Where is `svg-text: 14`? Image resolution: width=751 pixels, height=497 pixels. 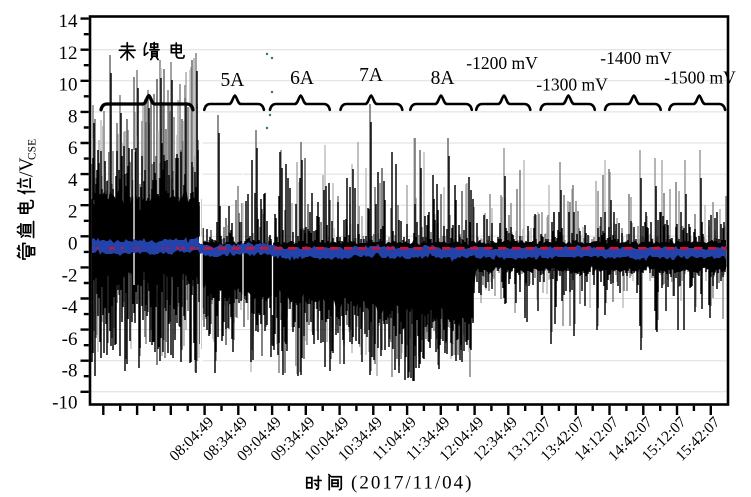 svg-text: 14 is located at coordinates (69, 21).